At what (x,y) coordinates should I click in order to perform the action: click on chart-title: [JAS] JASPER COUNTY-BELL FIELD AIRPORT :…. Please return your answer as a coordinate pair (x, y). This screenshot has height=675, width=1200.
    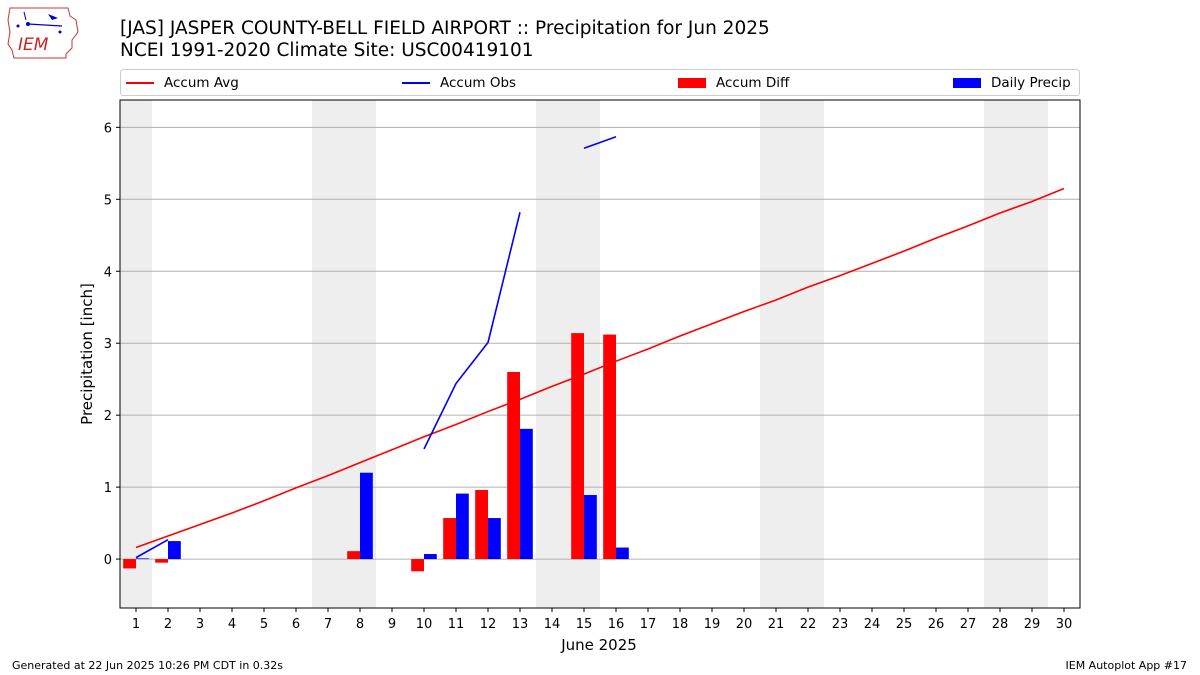
    Looking at the image, I should click on (445, 28).